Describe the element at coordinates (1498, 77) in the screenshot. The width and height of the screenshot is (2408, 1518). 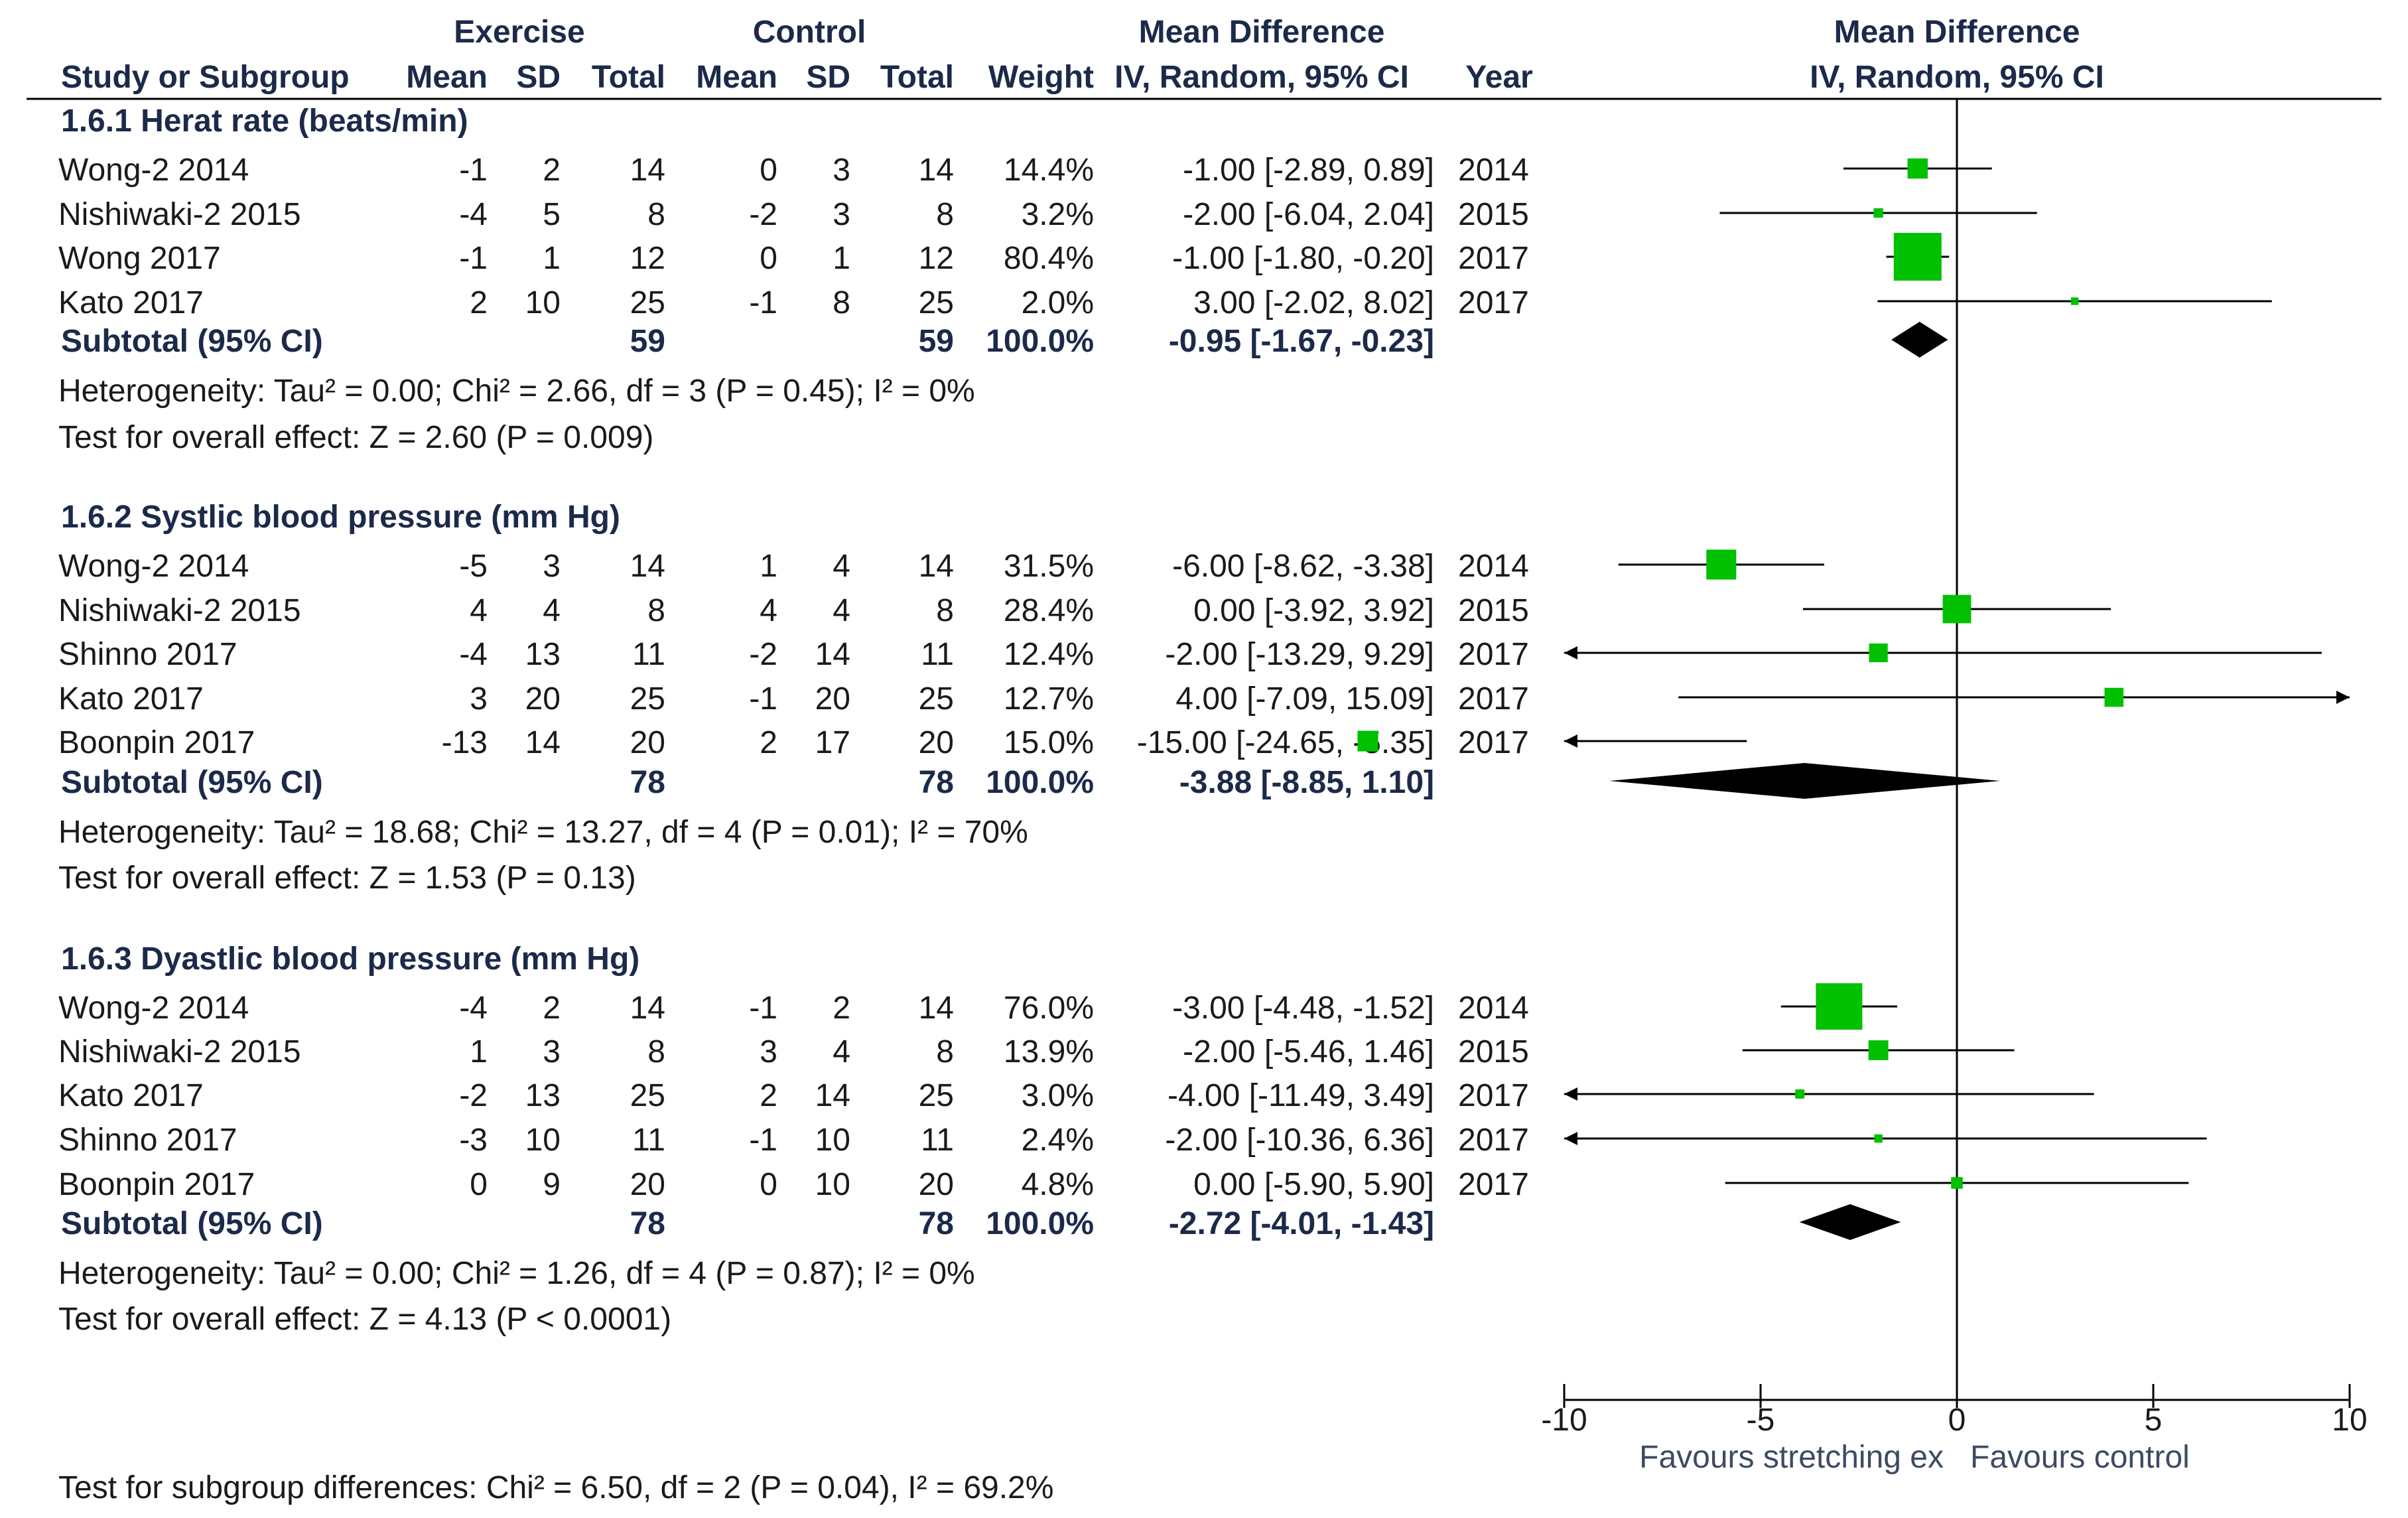
I see `year-header: Year` at that location.